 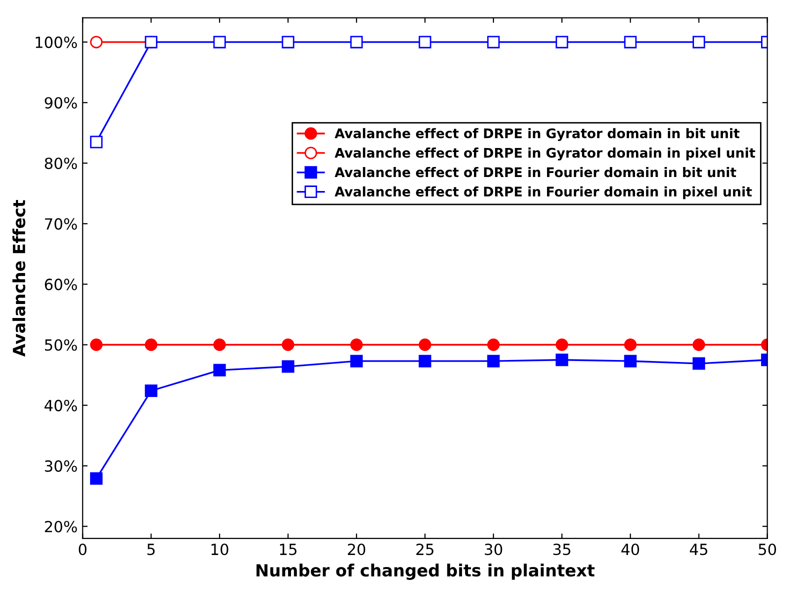 I want to click on y-tick-label: 80%, so click(x=60, y=164).